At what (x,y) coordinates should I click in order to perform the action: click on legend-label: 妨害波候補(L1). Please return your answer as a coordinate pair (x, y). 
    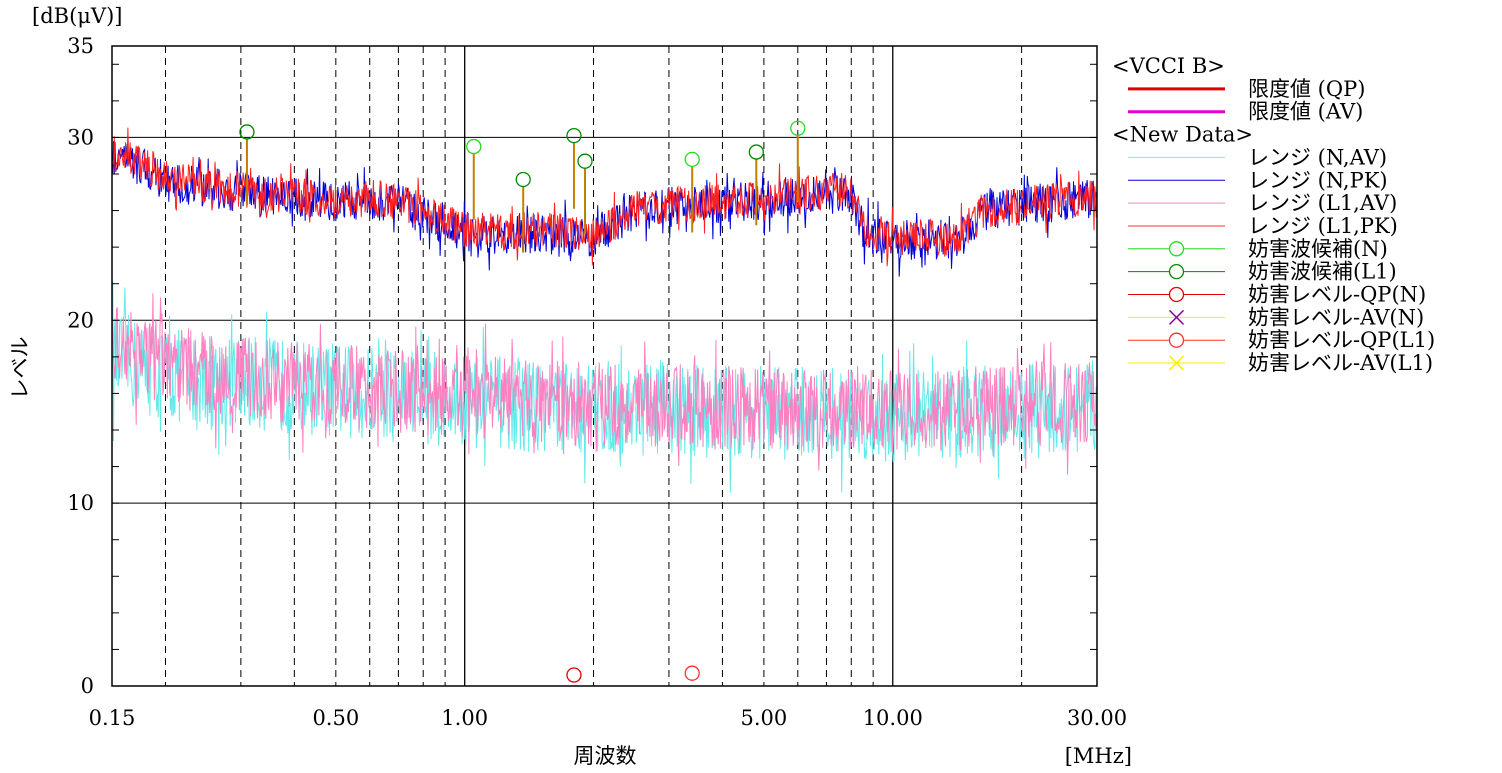
    Looking at the image, I should click on (1322, 272).